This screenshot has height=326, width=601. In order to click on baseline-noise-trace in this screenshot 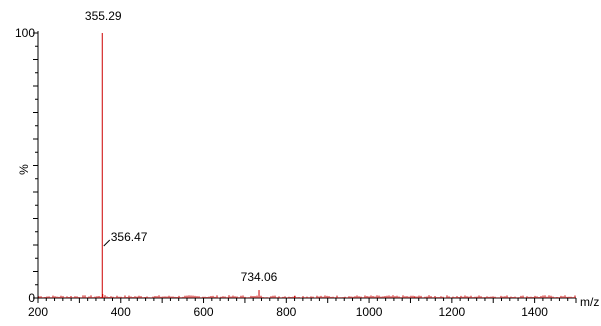, I will do `click(307, 296)`.